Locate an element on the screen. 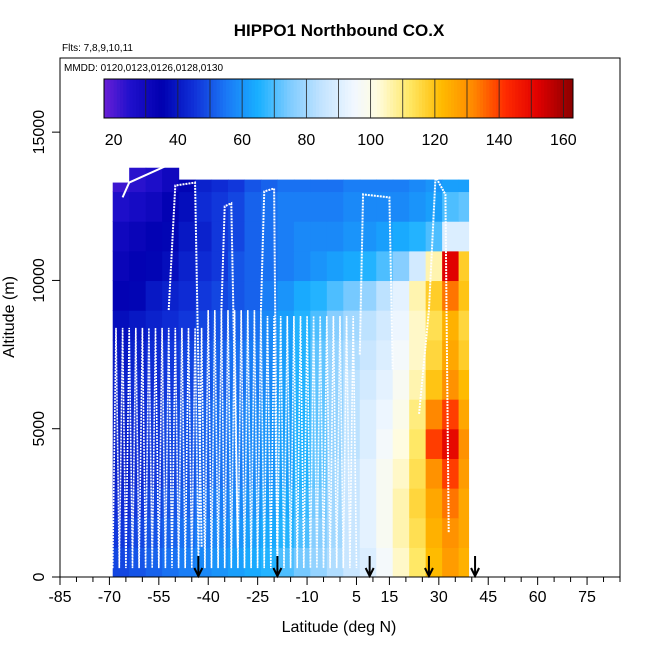  y-tick-label: 0 is located at coordinates (39, 576).